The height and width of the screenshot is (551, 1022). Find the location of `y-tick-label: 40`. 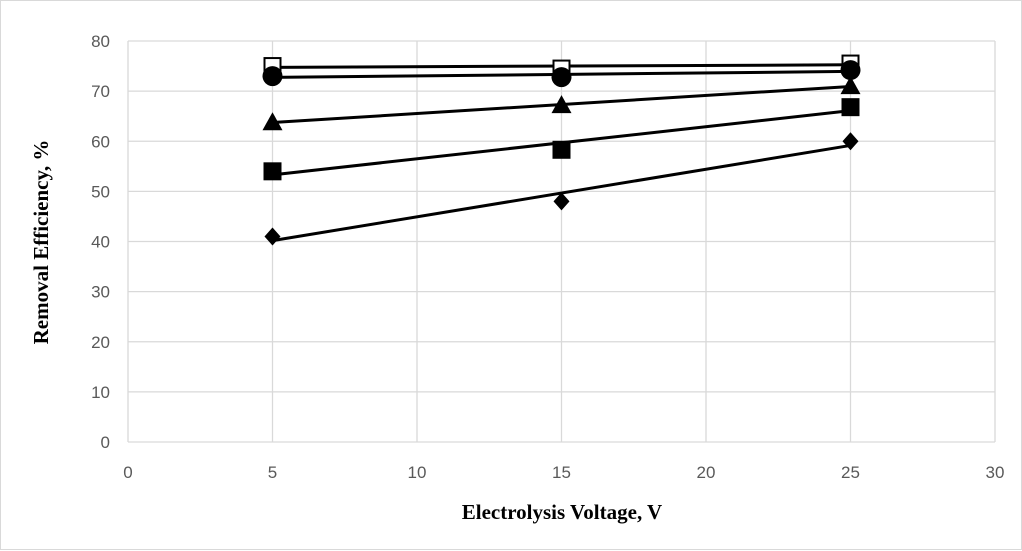

y-tick-label: 40 is located at coordinates (100, 242).